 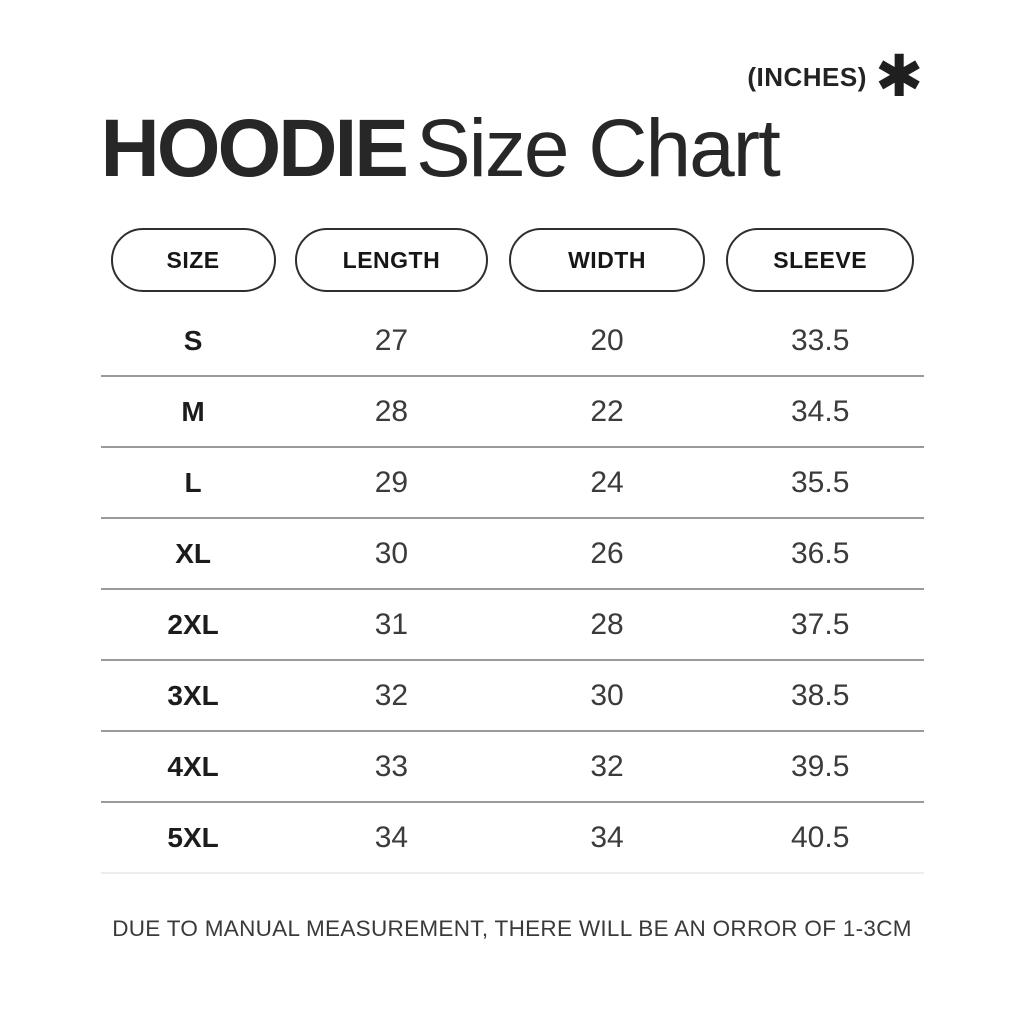 What do you see at coordinates (512, 839) in the screenshot?
I see `table-row: 5XL 34 34 40.5` at bounding box center [512, 839].